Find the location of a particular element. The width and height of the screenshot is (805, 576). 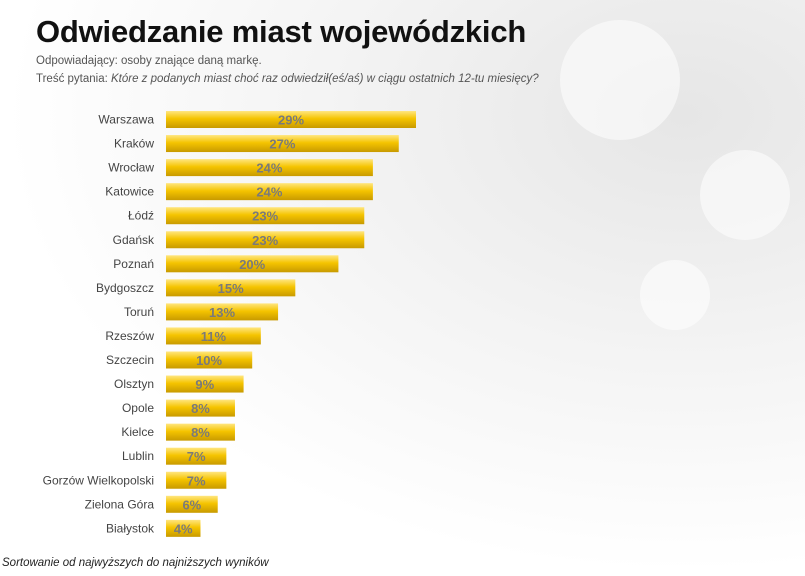

category-label: Opole is located at coordinates (138, 408).